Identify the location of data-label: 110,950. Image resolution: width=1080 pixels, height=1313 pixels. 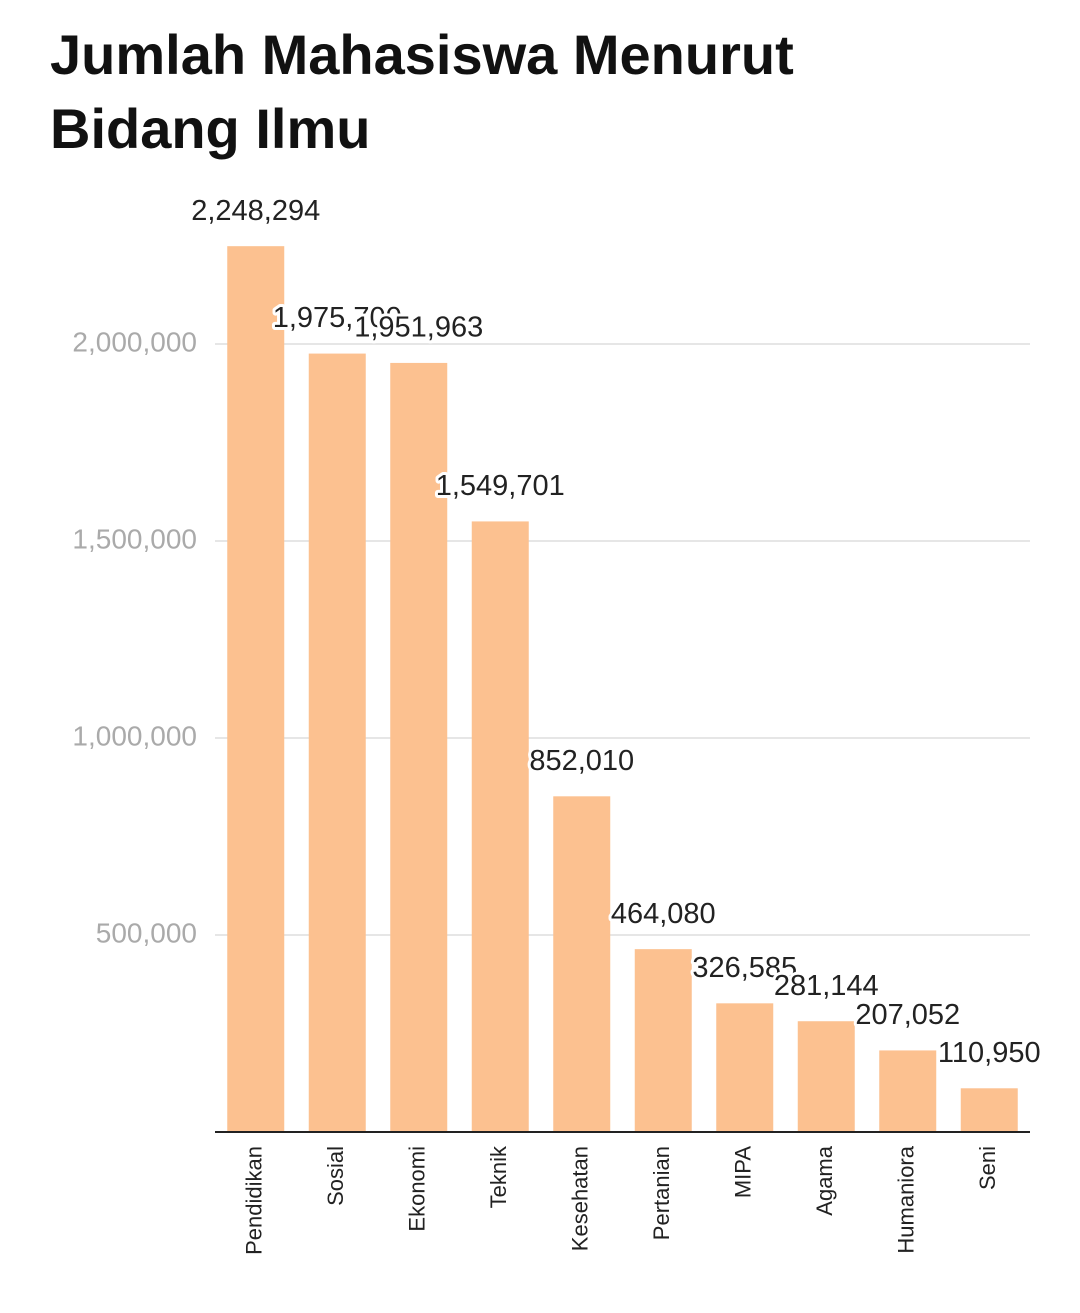
(989, 1053).